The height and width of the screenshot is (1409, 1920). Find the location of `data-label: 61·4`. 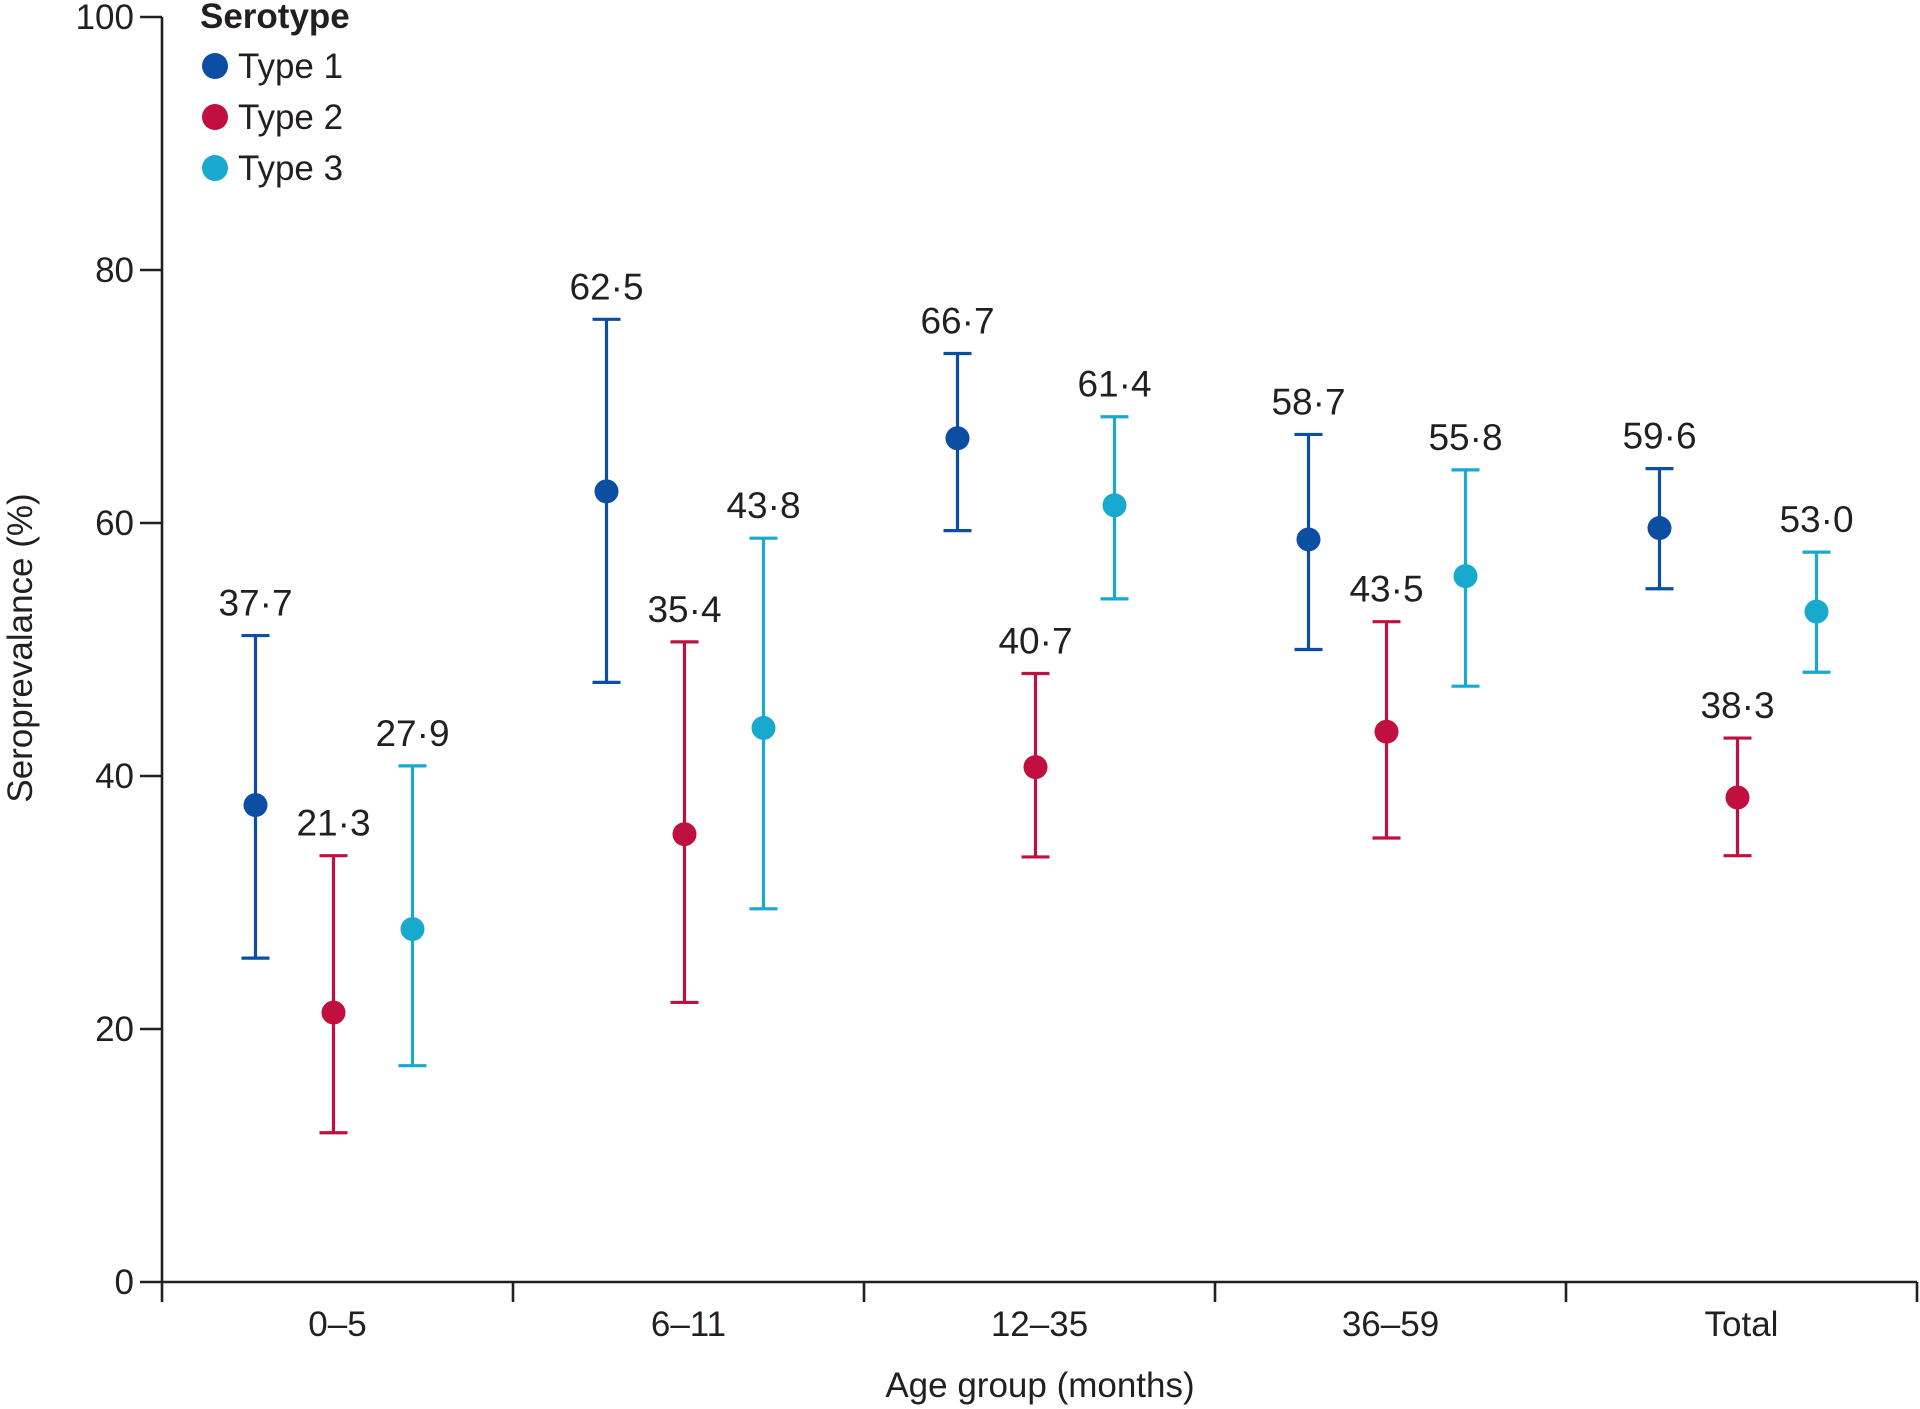

data-label: 61·4 is located at coordinates (1114, 384).